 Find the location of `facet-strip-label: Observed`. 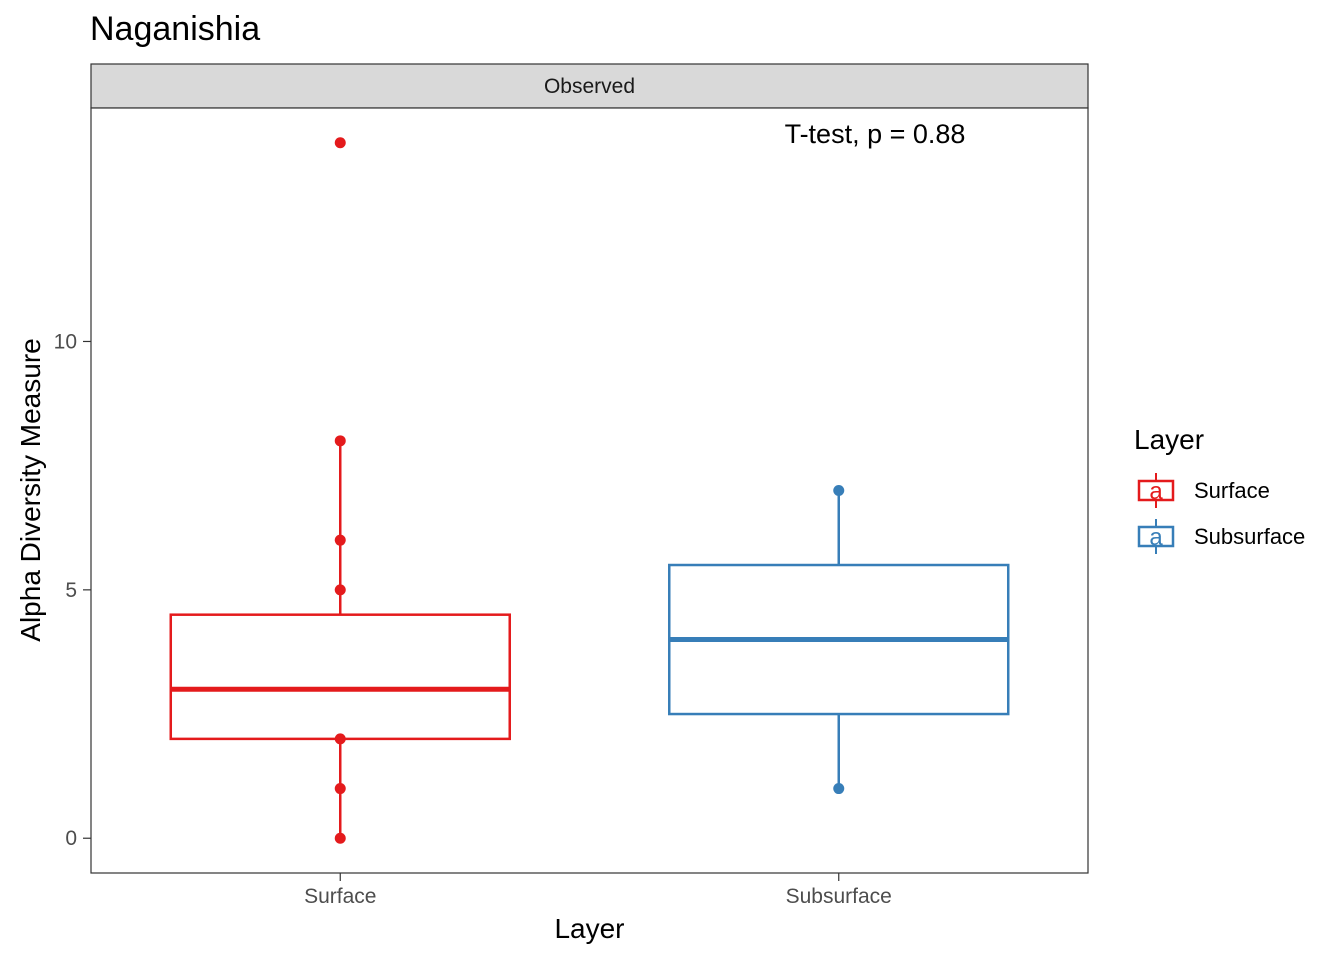

facet-strip-label: Observed is located at coordinates (589, 86).